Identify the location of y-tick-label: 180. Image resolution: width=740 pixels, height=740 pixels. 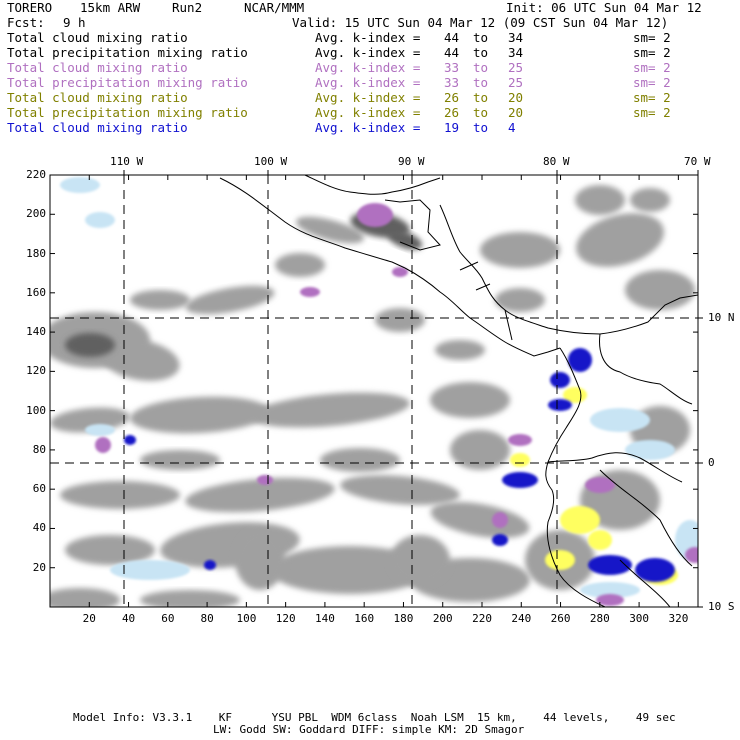
(36, 253).